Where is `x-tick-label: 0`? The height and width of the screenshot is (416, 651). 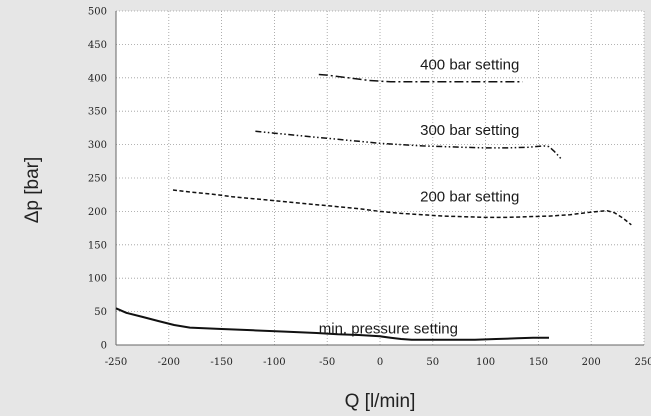
x-tick-label: 0 is located at coordinates (380, 362).